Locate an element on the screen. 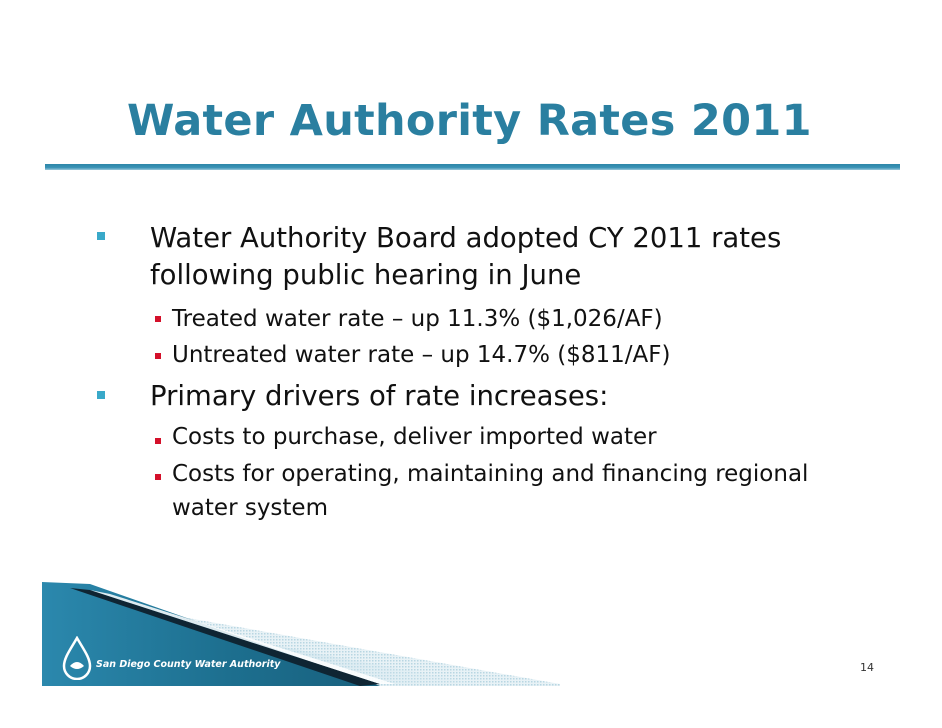 The image size is (942, 728). page-number: 14 is located at coordinates (867, 667).